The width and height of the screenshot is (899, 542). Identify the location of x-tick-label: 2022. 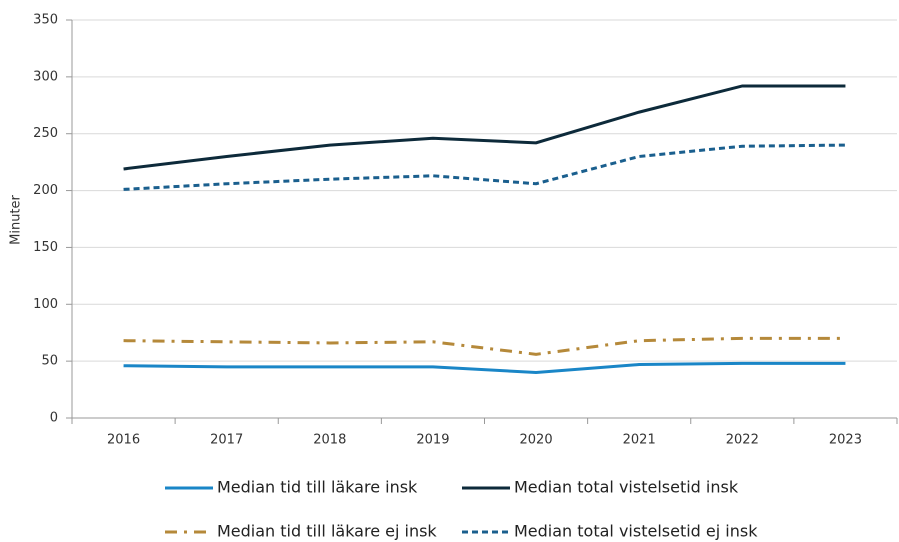
(742, 440).